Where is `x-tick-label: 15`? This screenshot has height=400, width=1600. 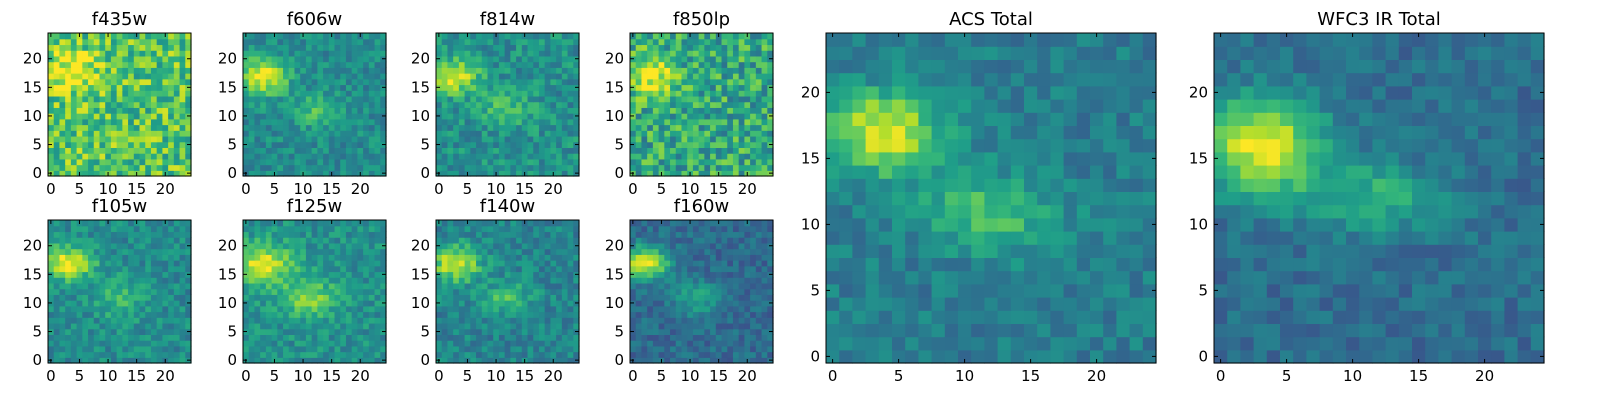 x-tick-label: 15 is located at coordinates (331, 189).